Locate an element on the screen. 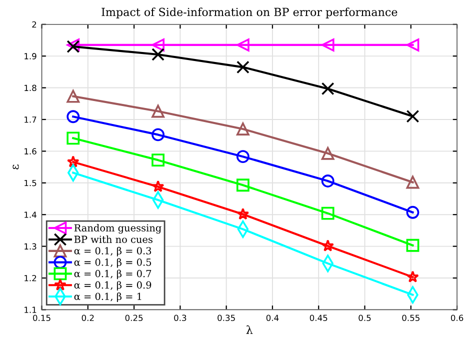 The width and height of the screenshot is (464, 348). y-tick-label: 1.7 is located at coordinates (30, 119).